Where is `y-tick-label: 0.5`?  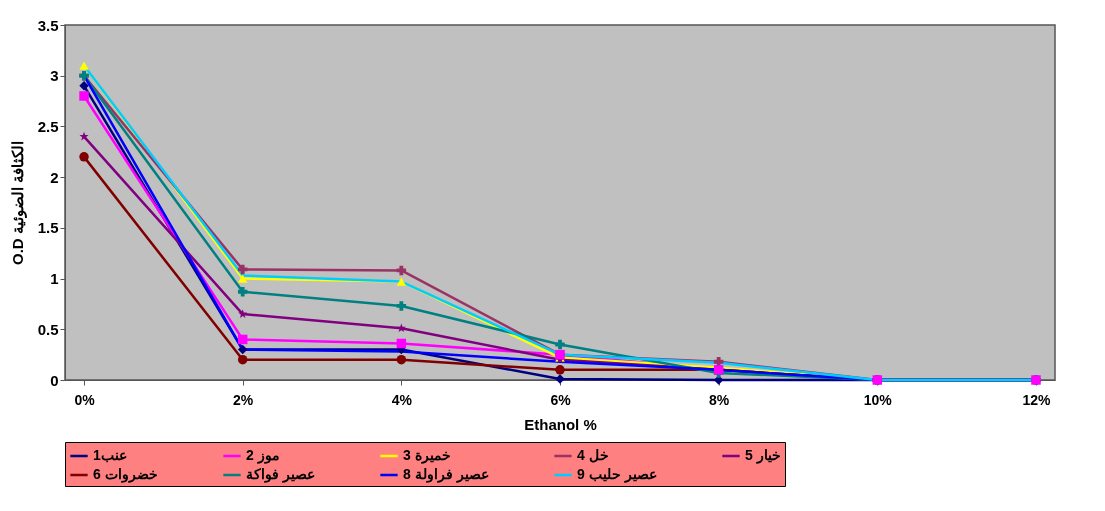
y-tick-label: 0.5 is located at coordinates (48, 329).